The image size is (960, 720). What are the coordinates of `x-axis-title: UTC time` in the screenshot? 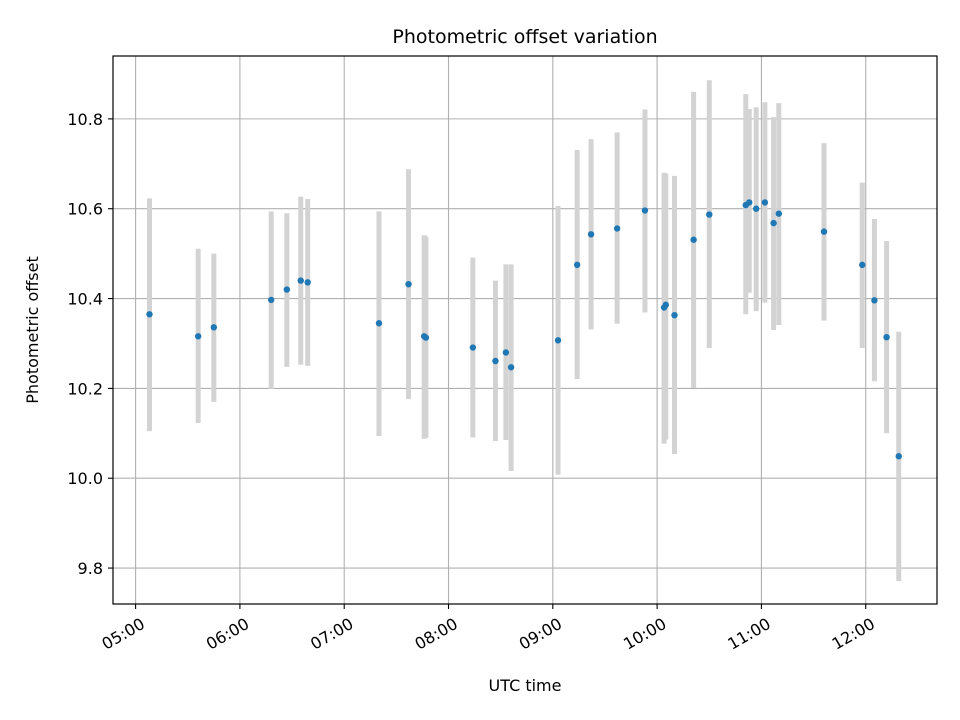 It's located at (525, 685).